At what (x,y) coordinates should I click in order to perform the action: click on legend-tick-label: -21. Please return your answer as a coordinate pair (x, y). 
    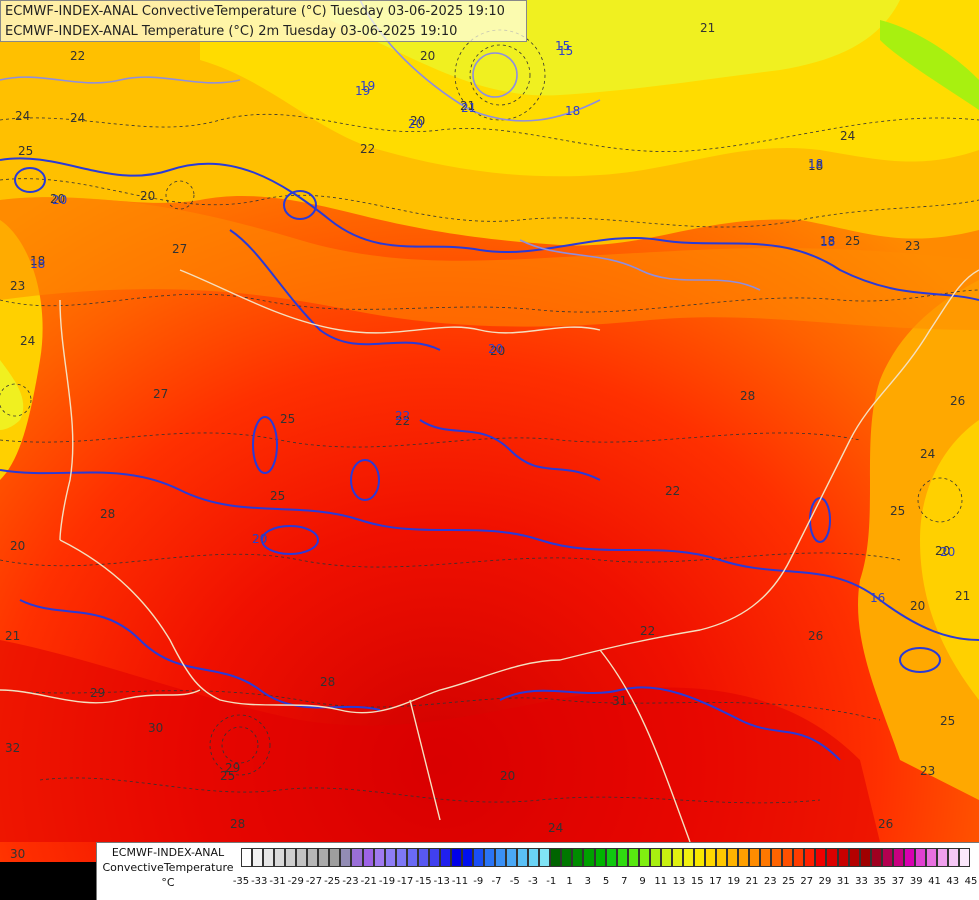
    Looking at the image, I should click on (368, 881).